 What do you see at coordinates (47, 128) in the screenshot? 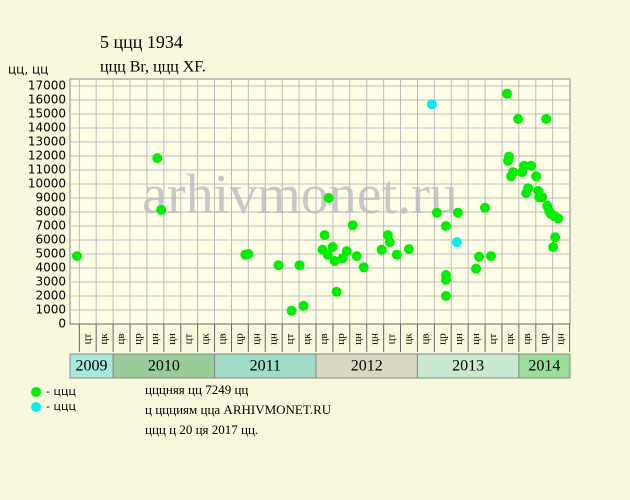
I see `y-tick-label: 14000` at bounding box center [47, 128].